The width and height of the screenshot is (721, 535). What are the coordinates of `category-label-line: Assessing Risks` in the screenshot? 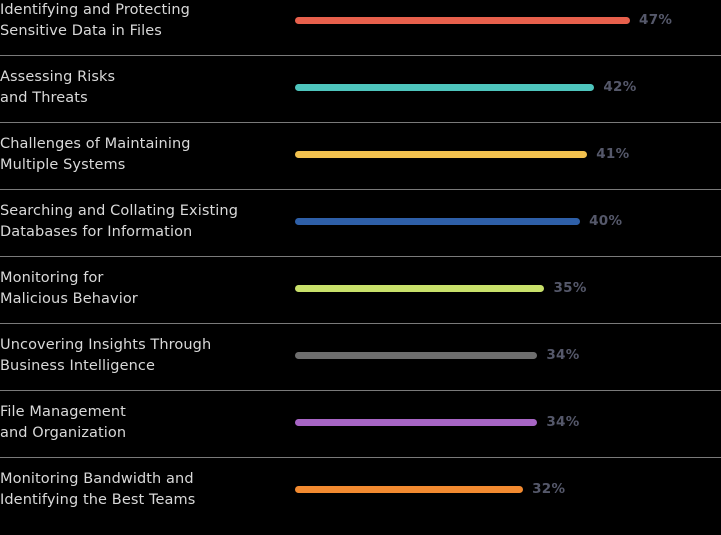 It's located at (58, 77).